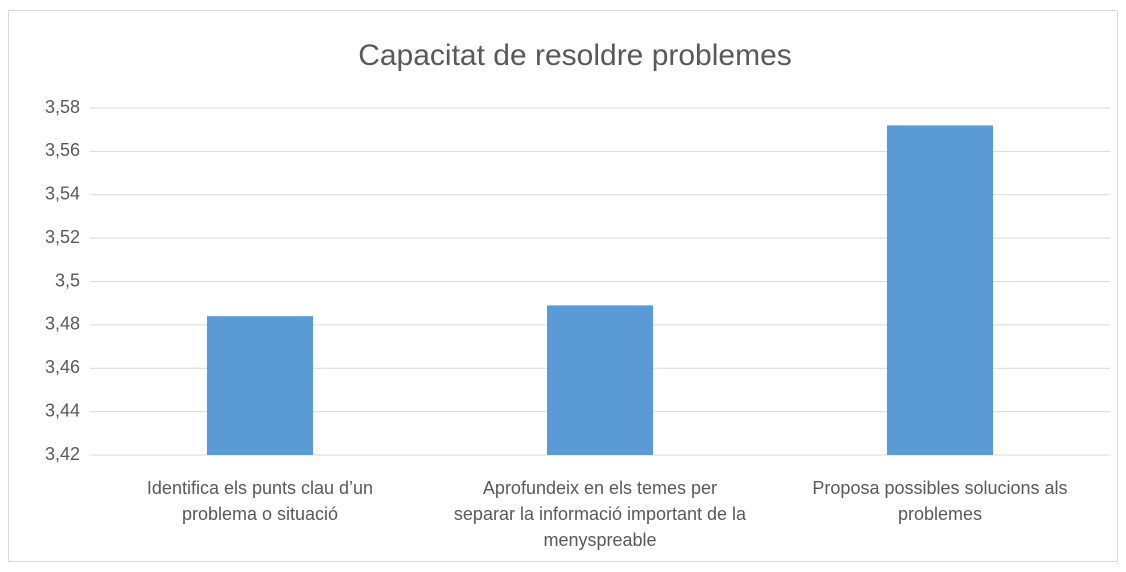 This screenshot has height=572, width=1126. Describe the element at coordinates (62, 194) in the screenshot. I see `y-tick-label: 3,54` at that location.